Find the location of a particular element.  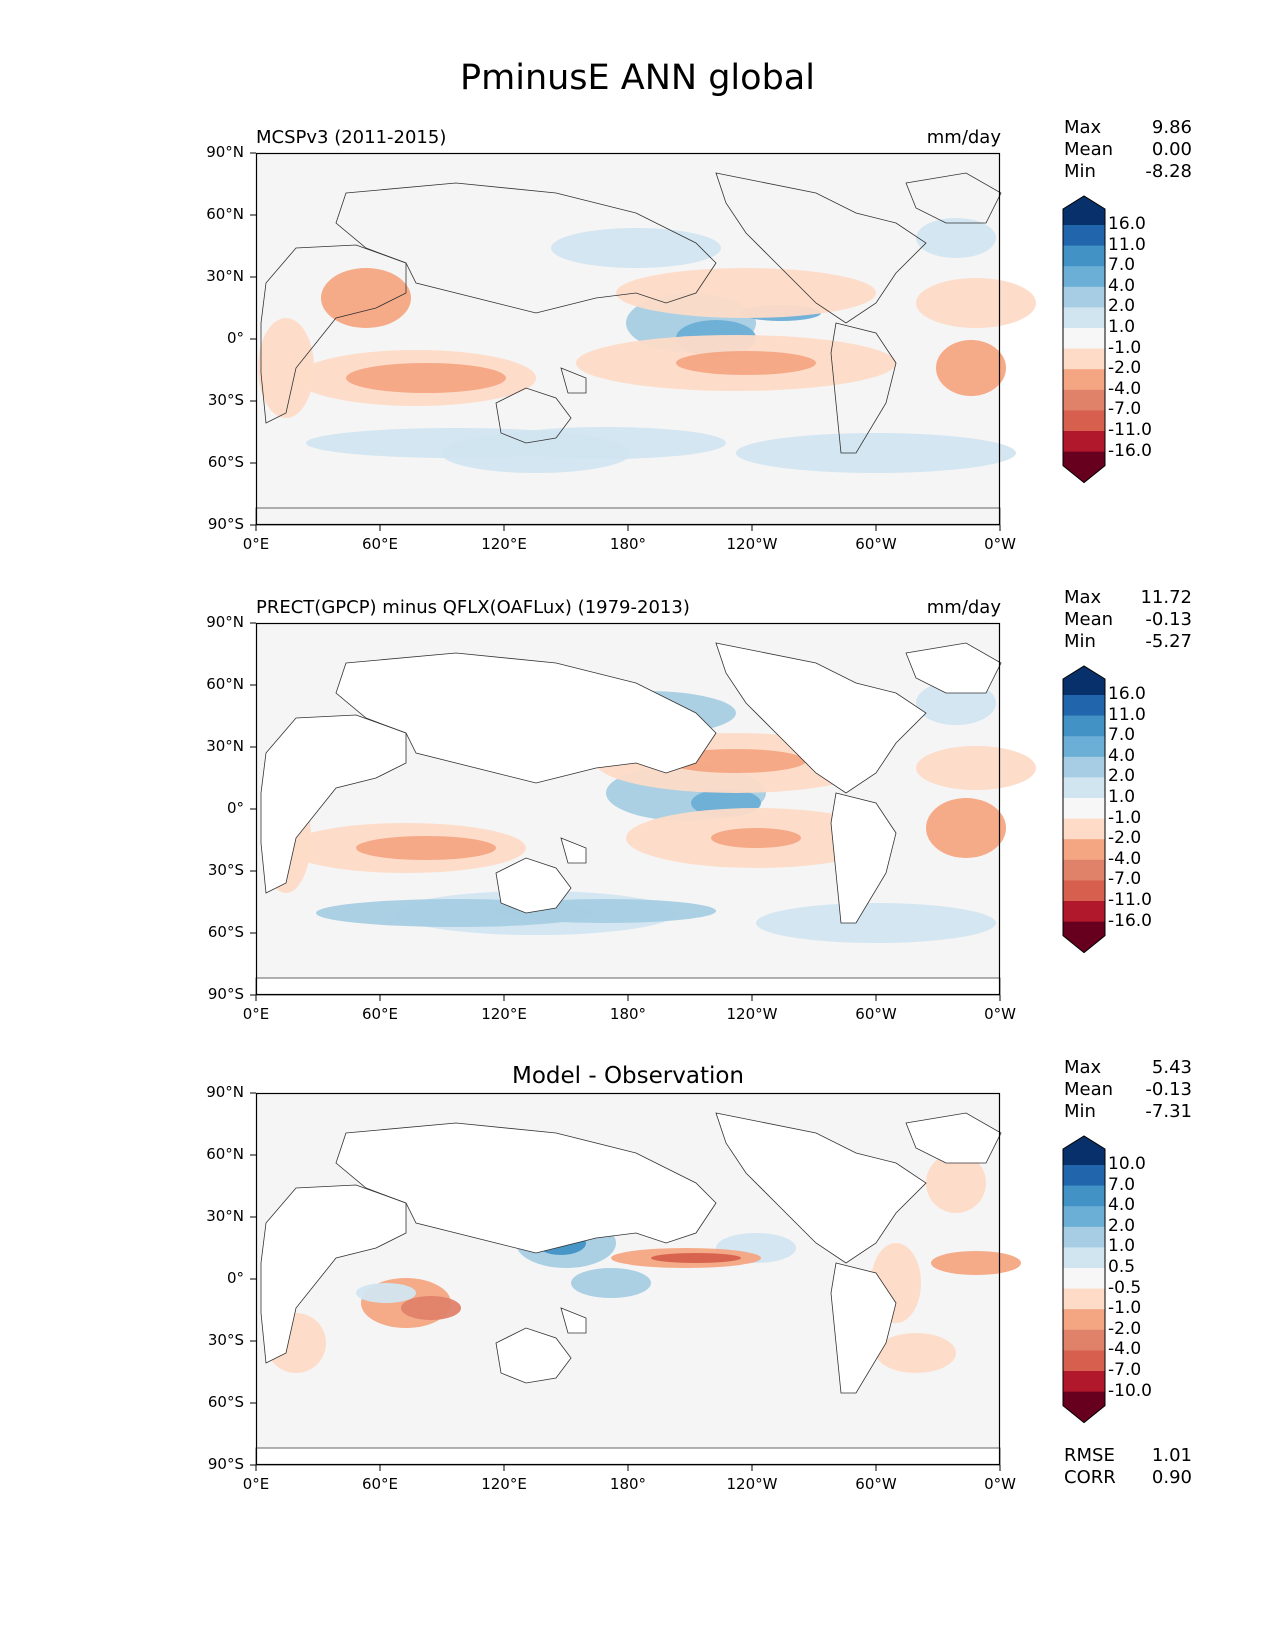

colorbar-tick-label: 16.0 is located at coordinates (1127, 694).